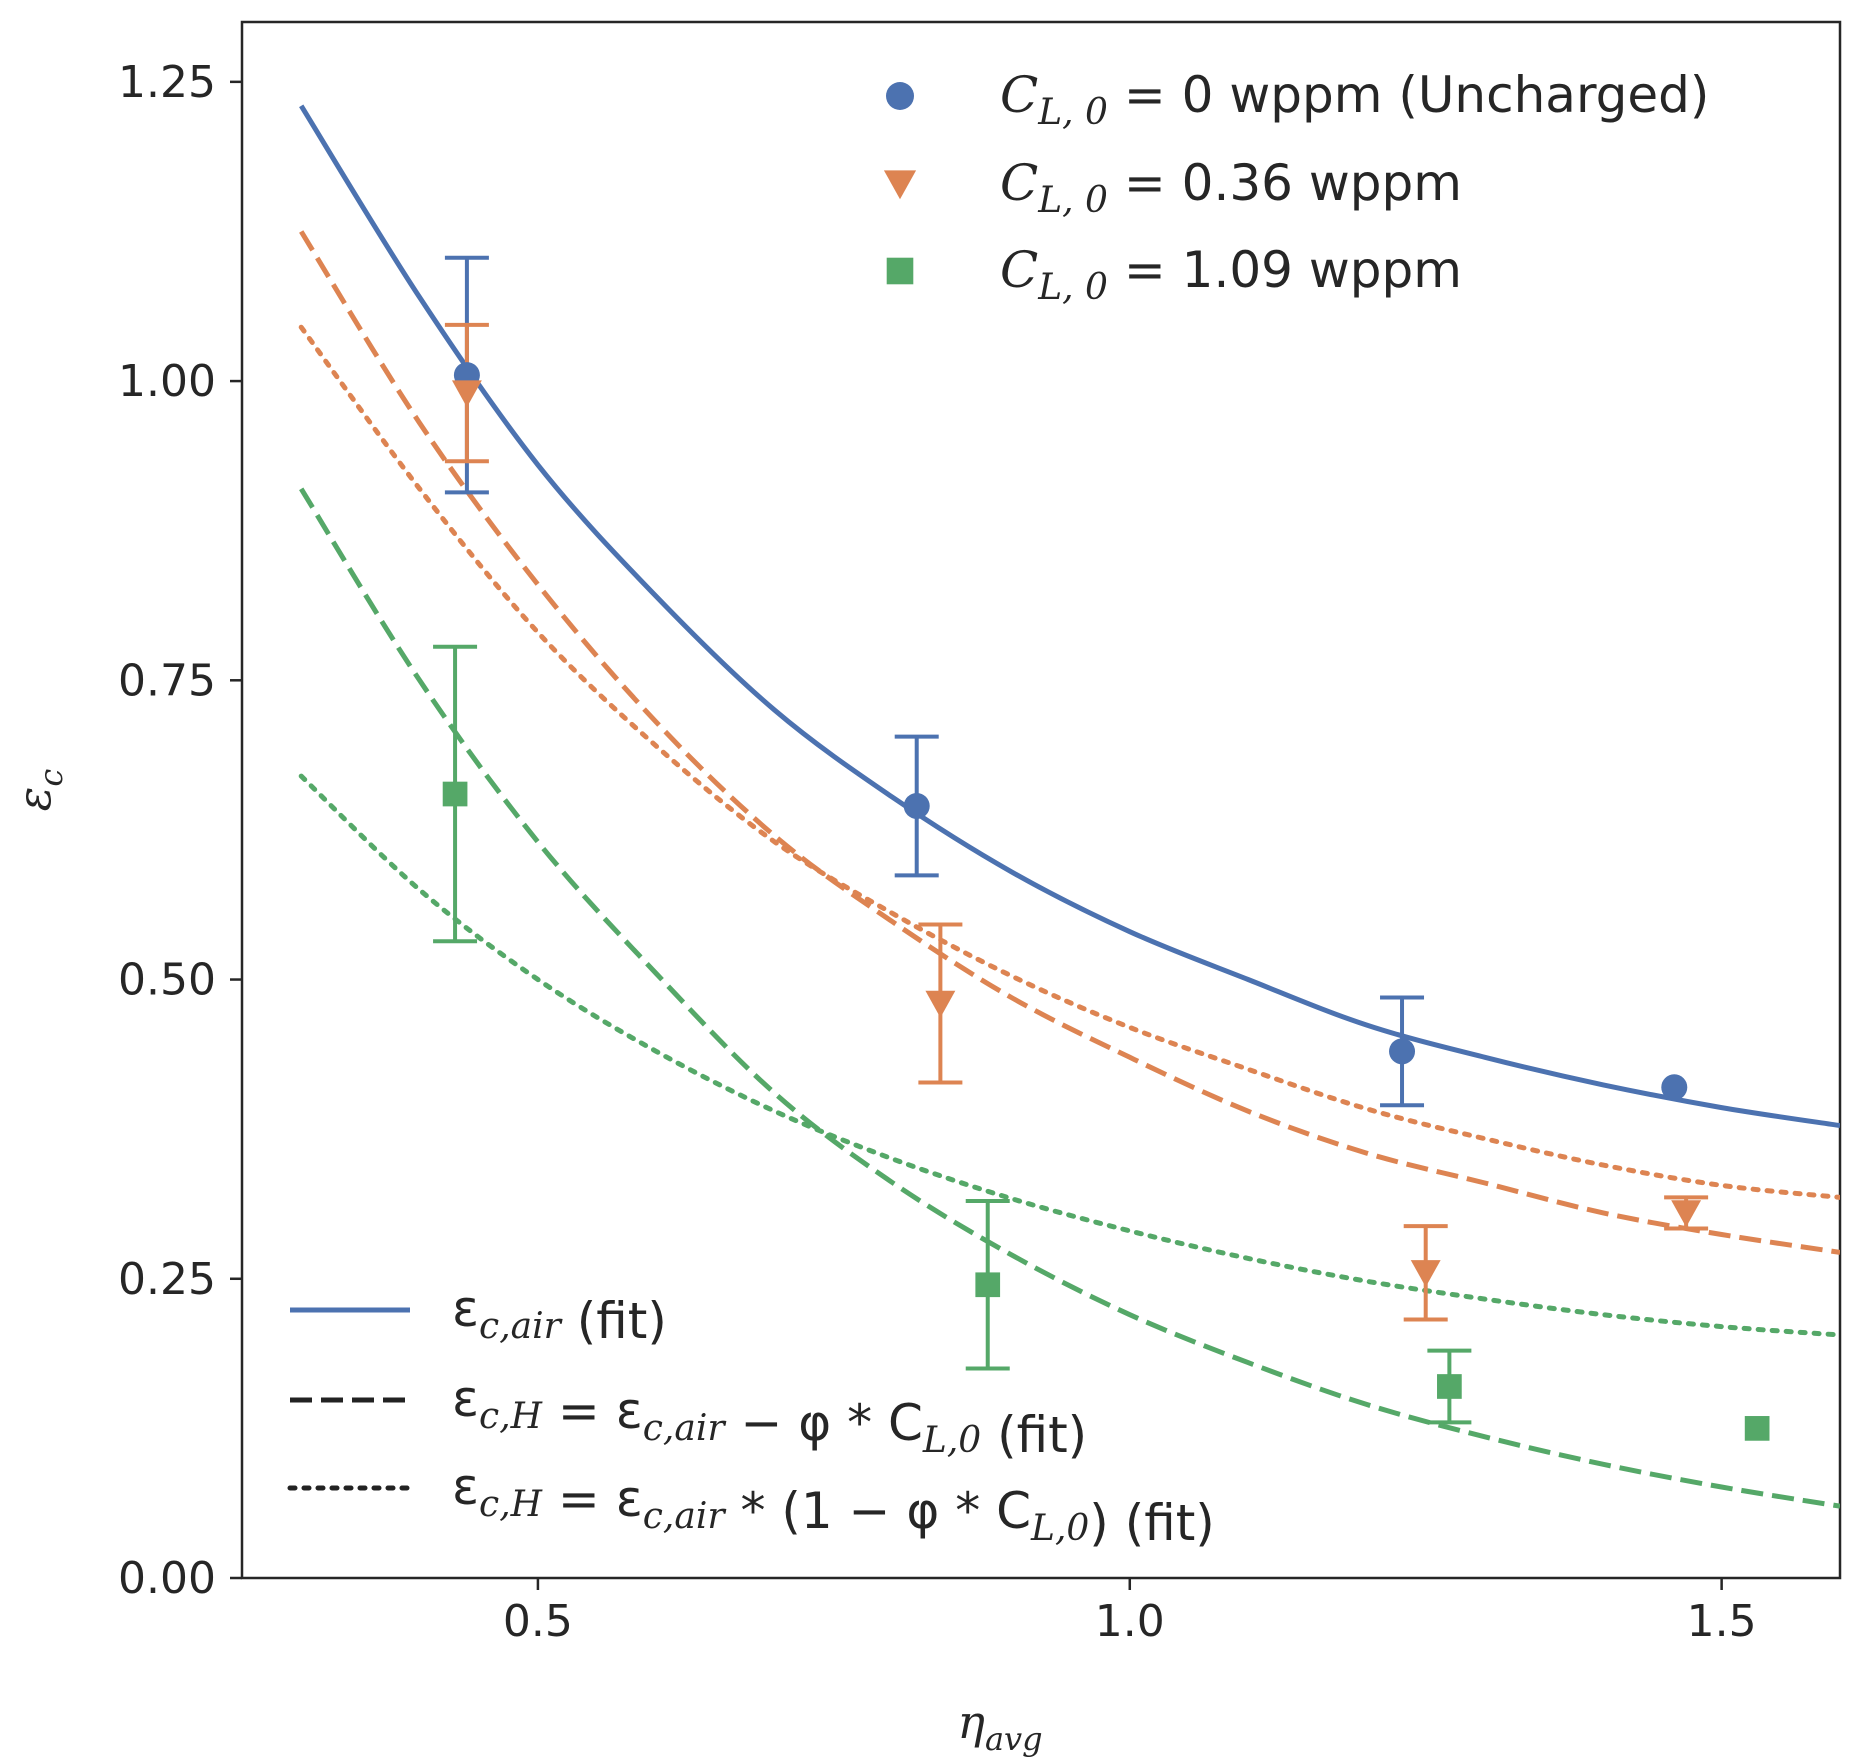 The width and height of the screenshot is (1850, 1764). I want to click on legend-line-text: ) (fit), so click(1152, 1523).